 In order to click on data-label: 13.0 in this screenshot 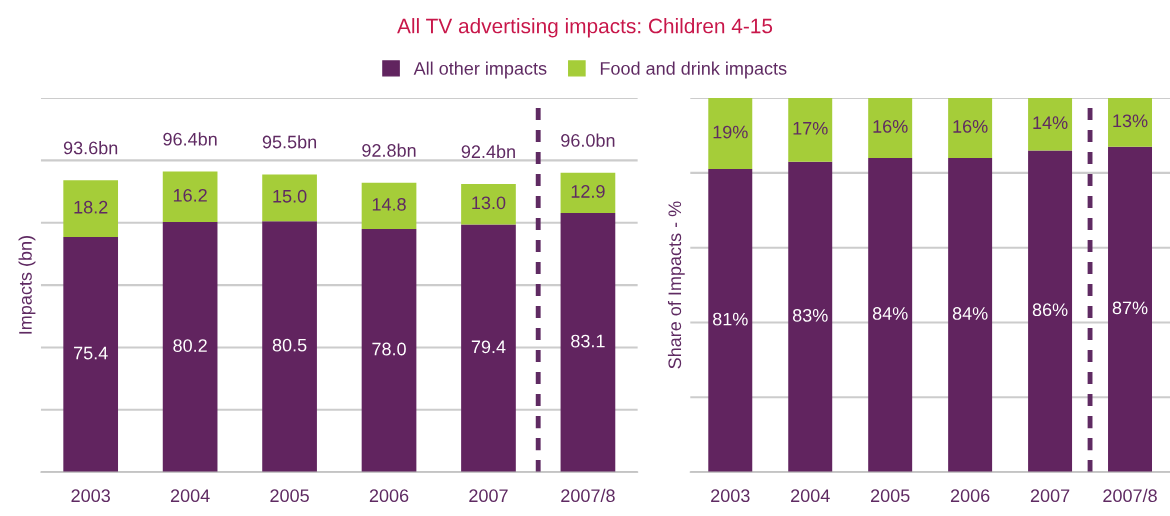, I will do `click(489, 203)`.